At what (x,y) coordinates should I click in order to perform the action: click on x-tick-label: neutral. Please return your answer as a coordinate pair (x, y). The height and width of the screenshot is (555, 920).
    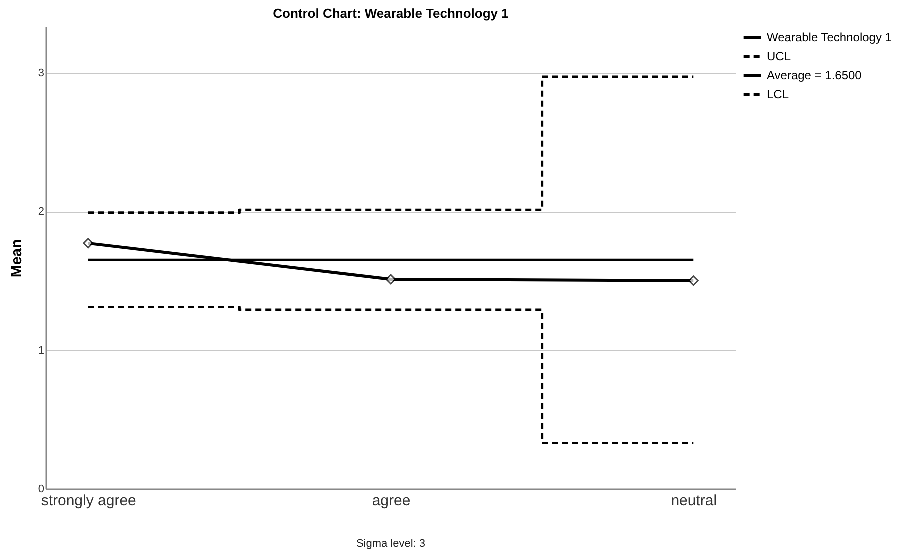
    Looking at the image, I should click on (694, 501).